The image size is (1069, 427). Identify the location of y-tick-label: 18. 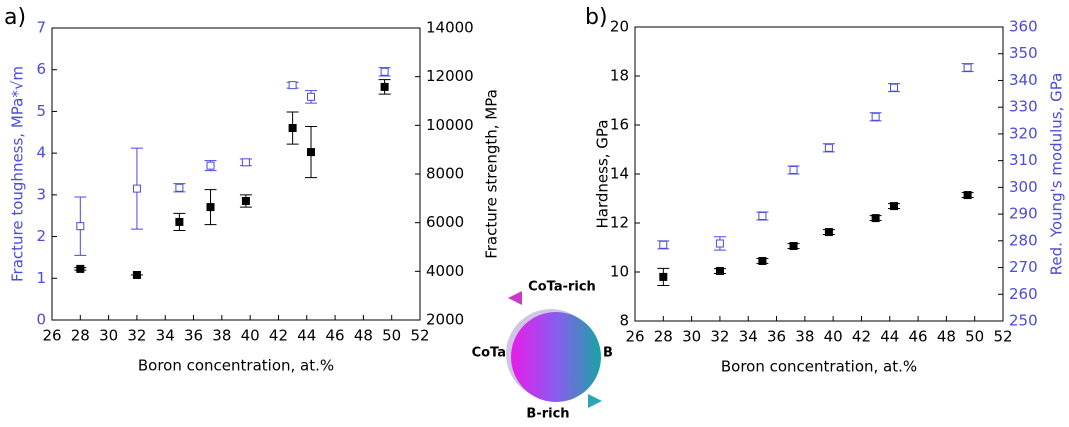
(619, 76).